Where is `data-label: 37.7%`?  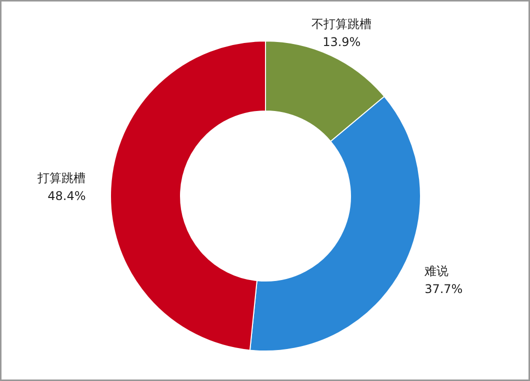 data-label: 37.7% is located at coordinates (443, 289).